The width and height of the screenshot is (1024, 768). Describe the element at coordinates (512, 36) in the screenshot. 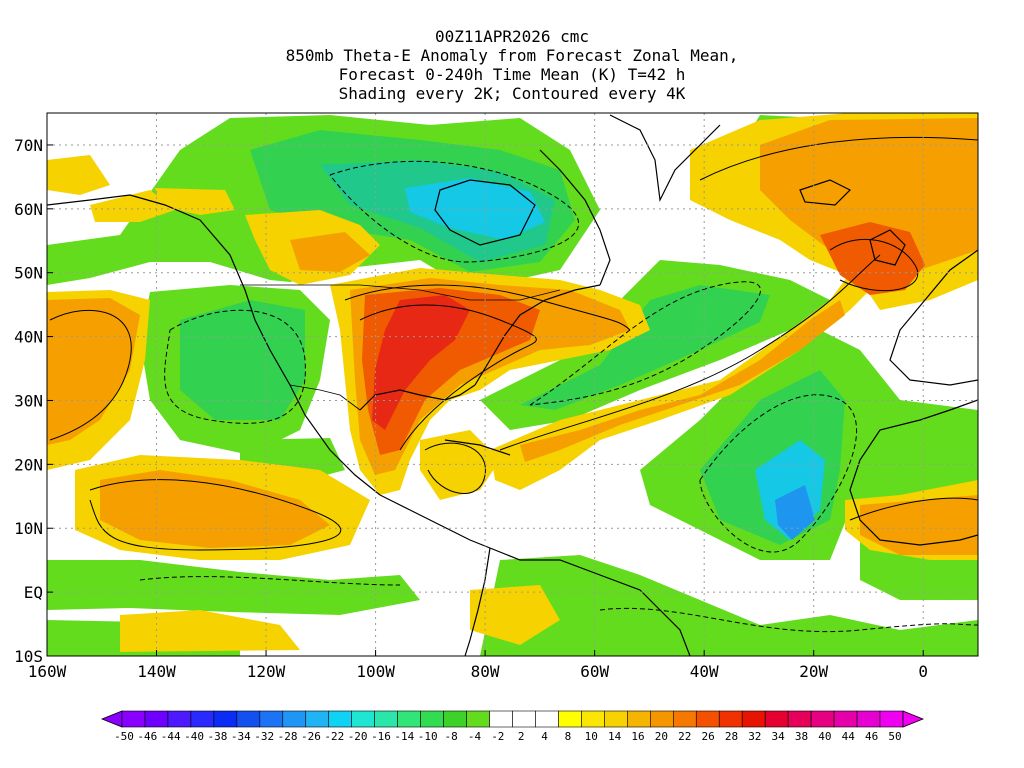

I see `map-title-run: 00Z11APR2026 cmc` at that location.